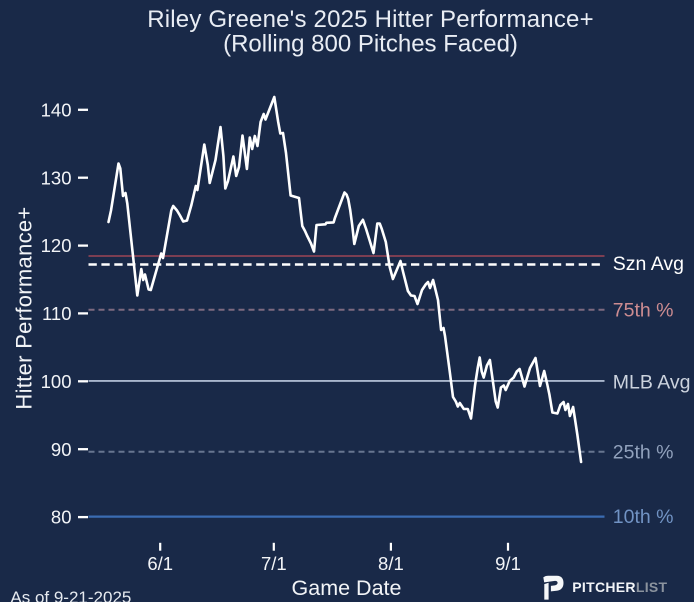 This screenshot has width=694, height=602. Describe the element at coordinates (643, 517) in the screenshot. I see `svg-text: 10th %` at that location.